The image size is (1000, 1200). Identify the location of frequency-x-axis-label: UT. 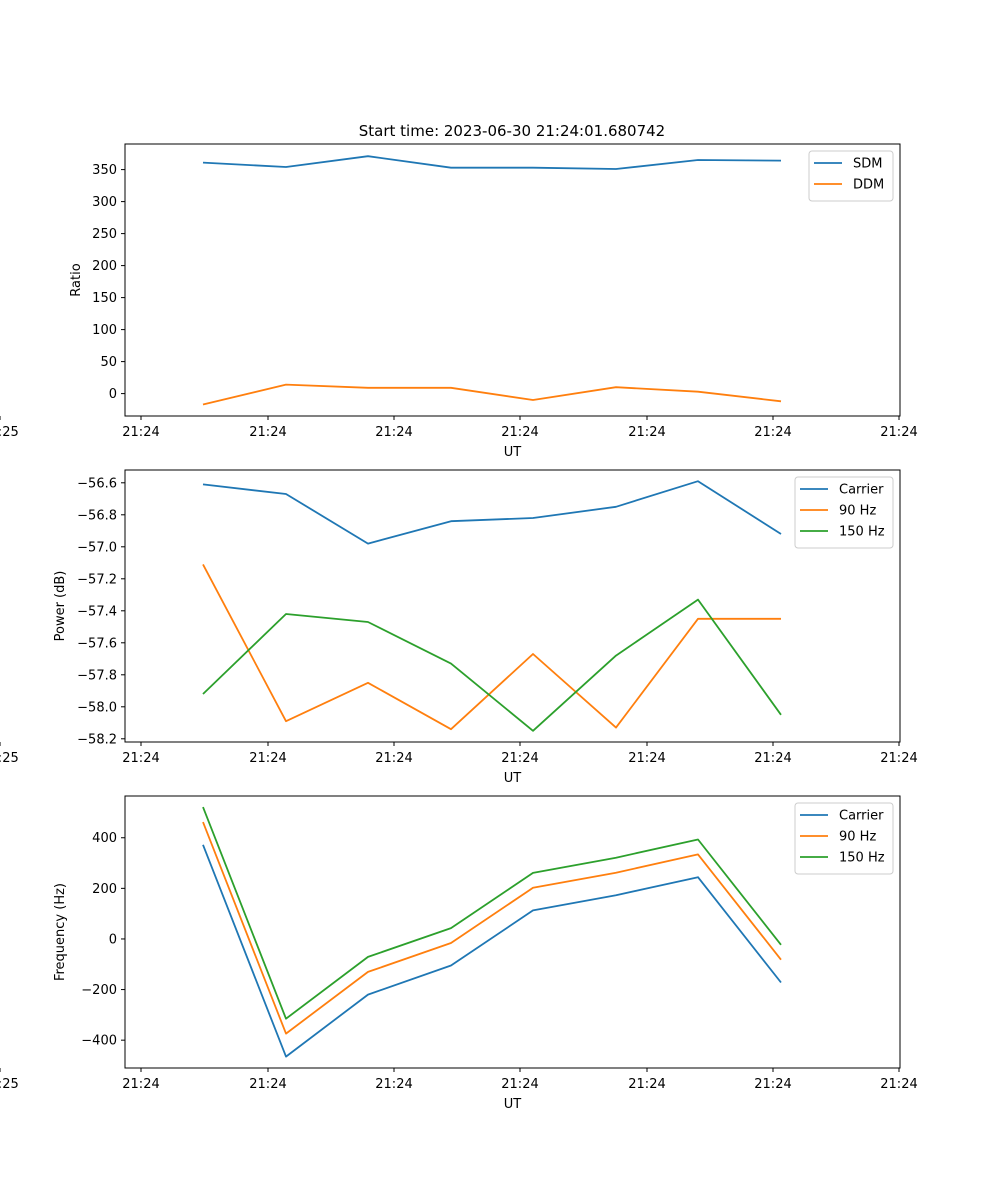
(513, 1104).